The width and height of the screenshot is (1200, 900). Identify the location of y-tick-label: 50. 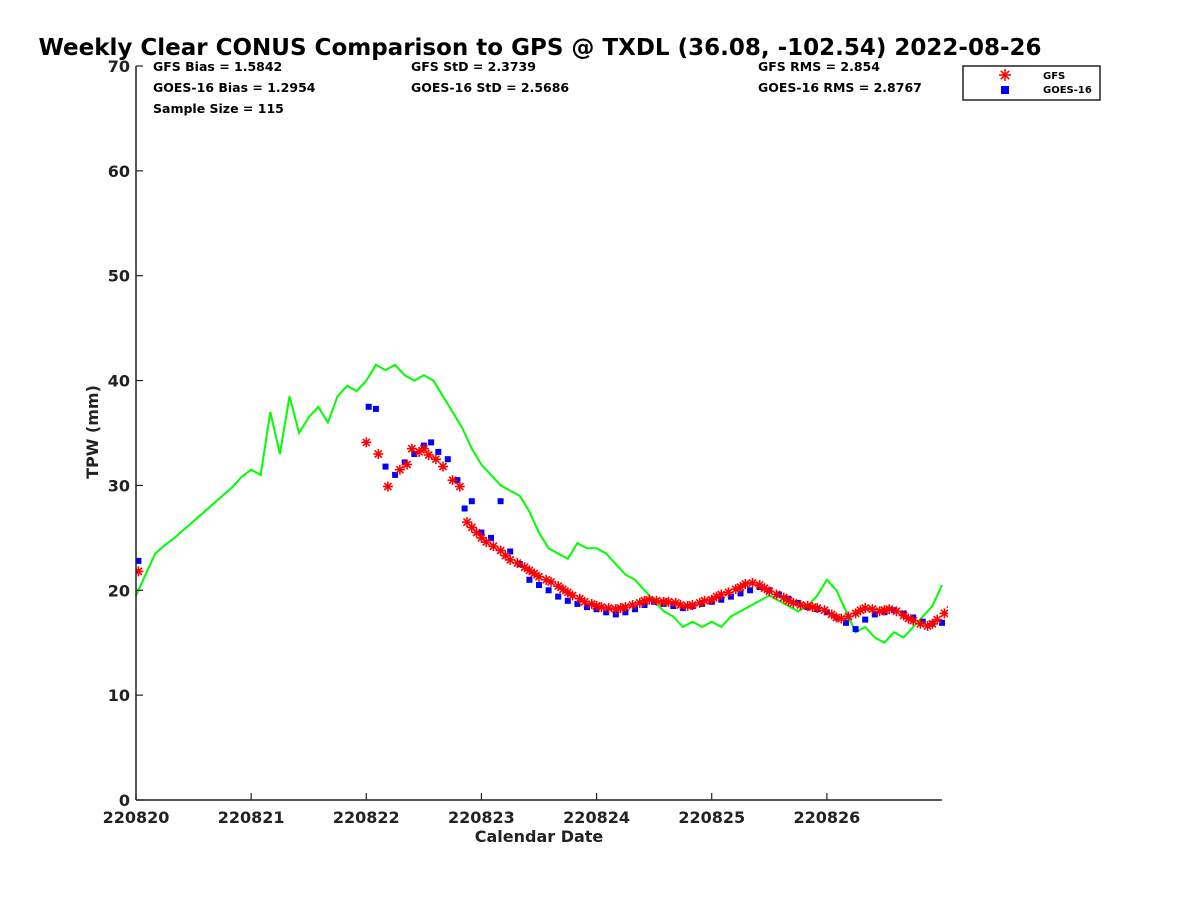
(119, 276).